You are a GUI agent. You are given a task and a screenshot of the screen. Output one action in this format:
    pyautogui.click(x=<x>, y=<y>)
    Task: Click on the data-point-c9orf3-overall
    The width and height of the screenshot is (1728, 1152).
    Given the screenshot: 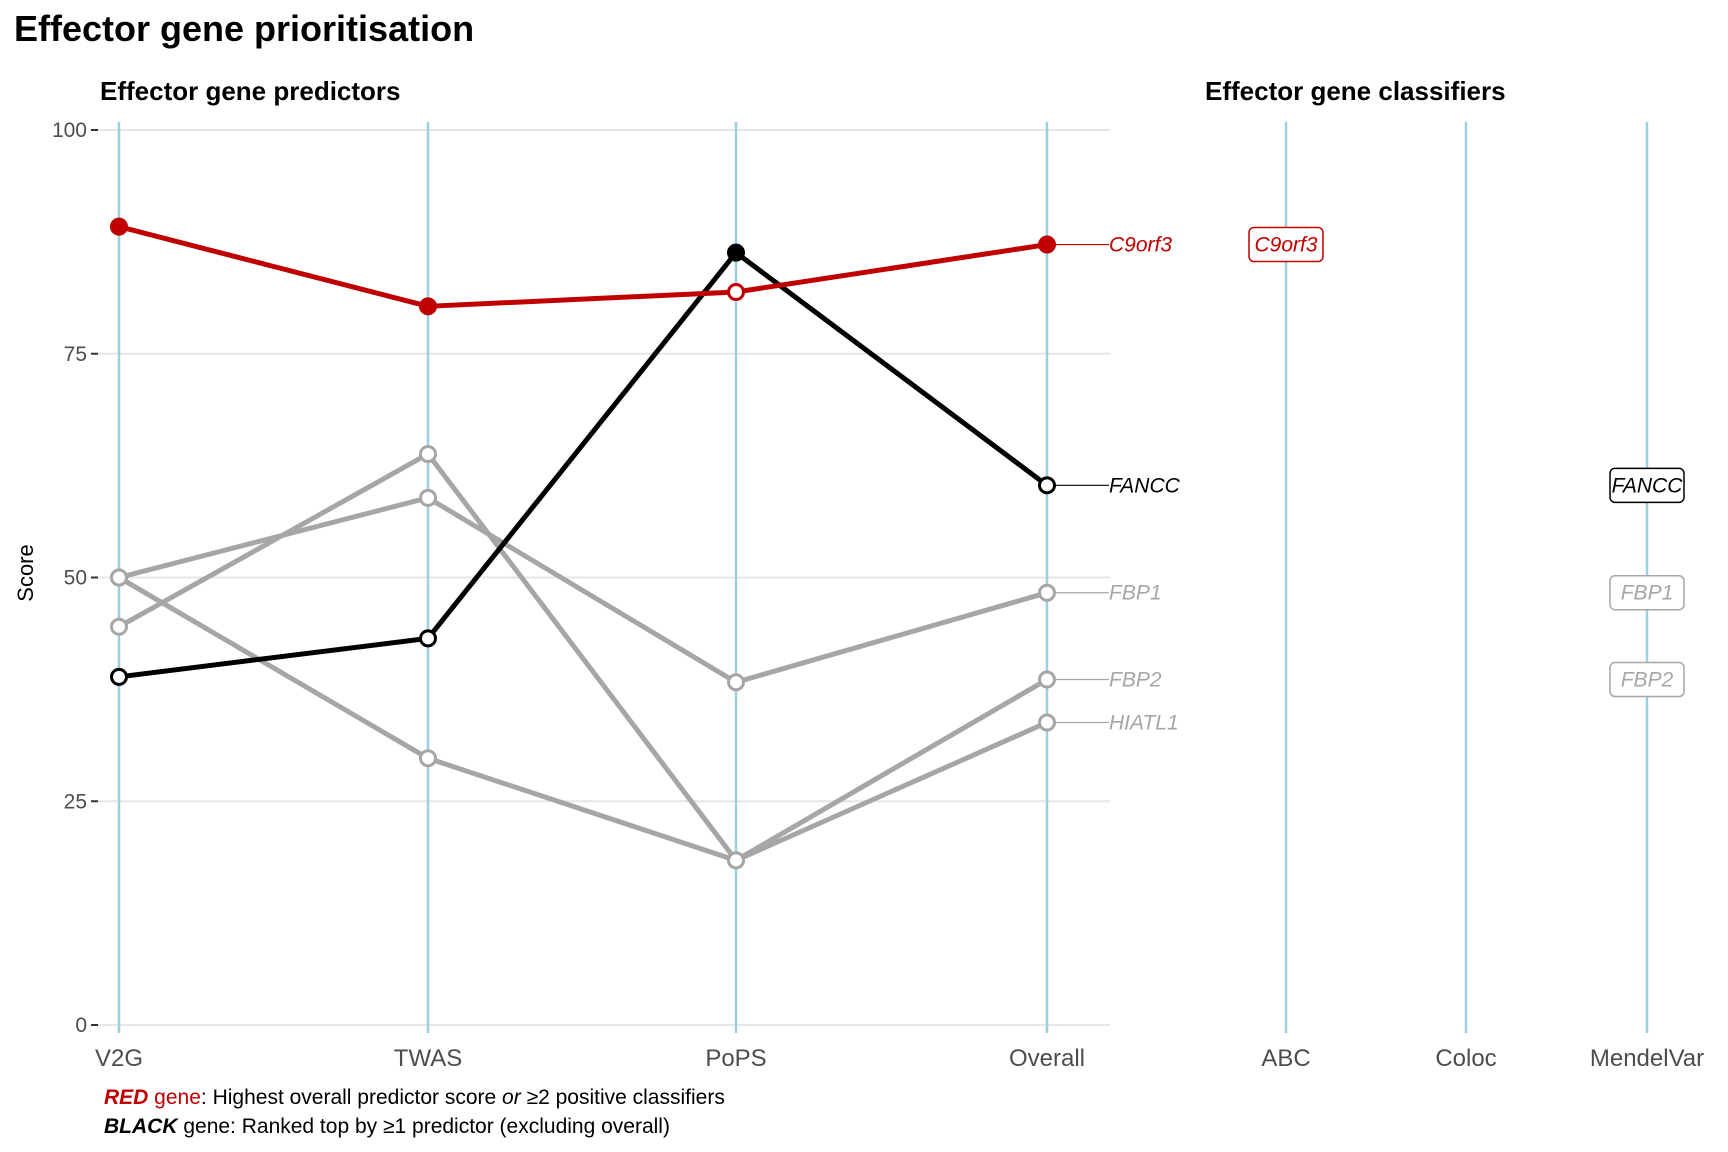 What is the action you would take?
    pyautogui.click(x=1047, y=244)
    